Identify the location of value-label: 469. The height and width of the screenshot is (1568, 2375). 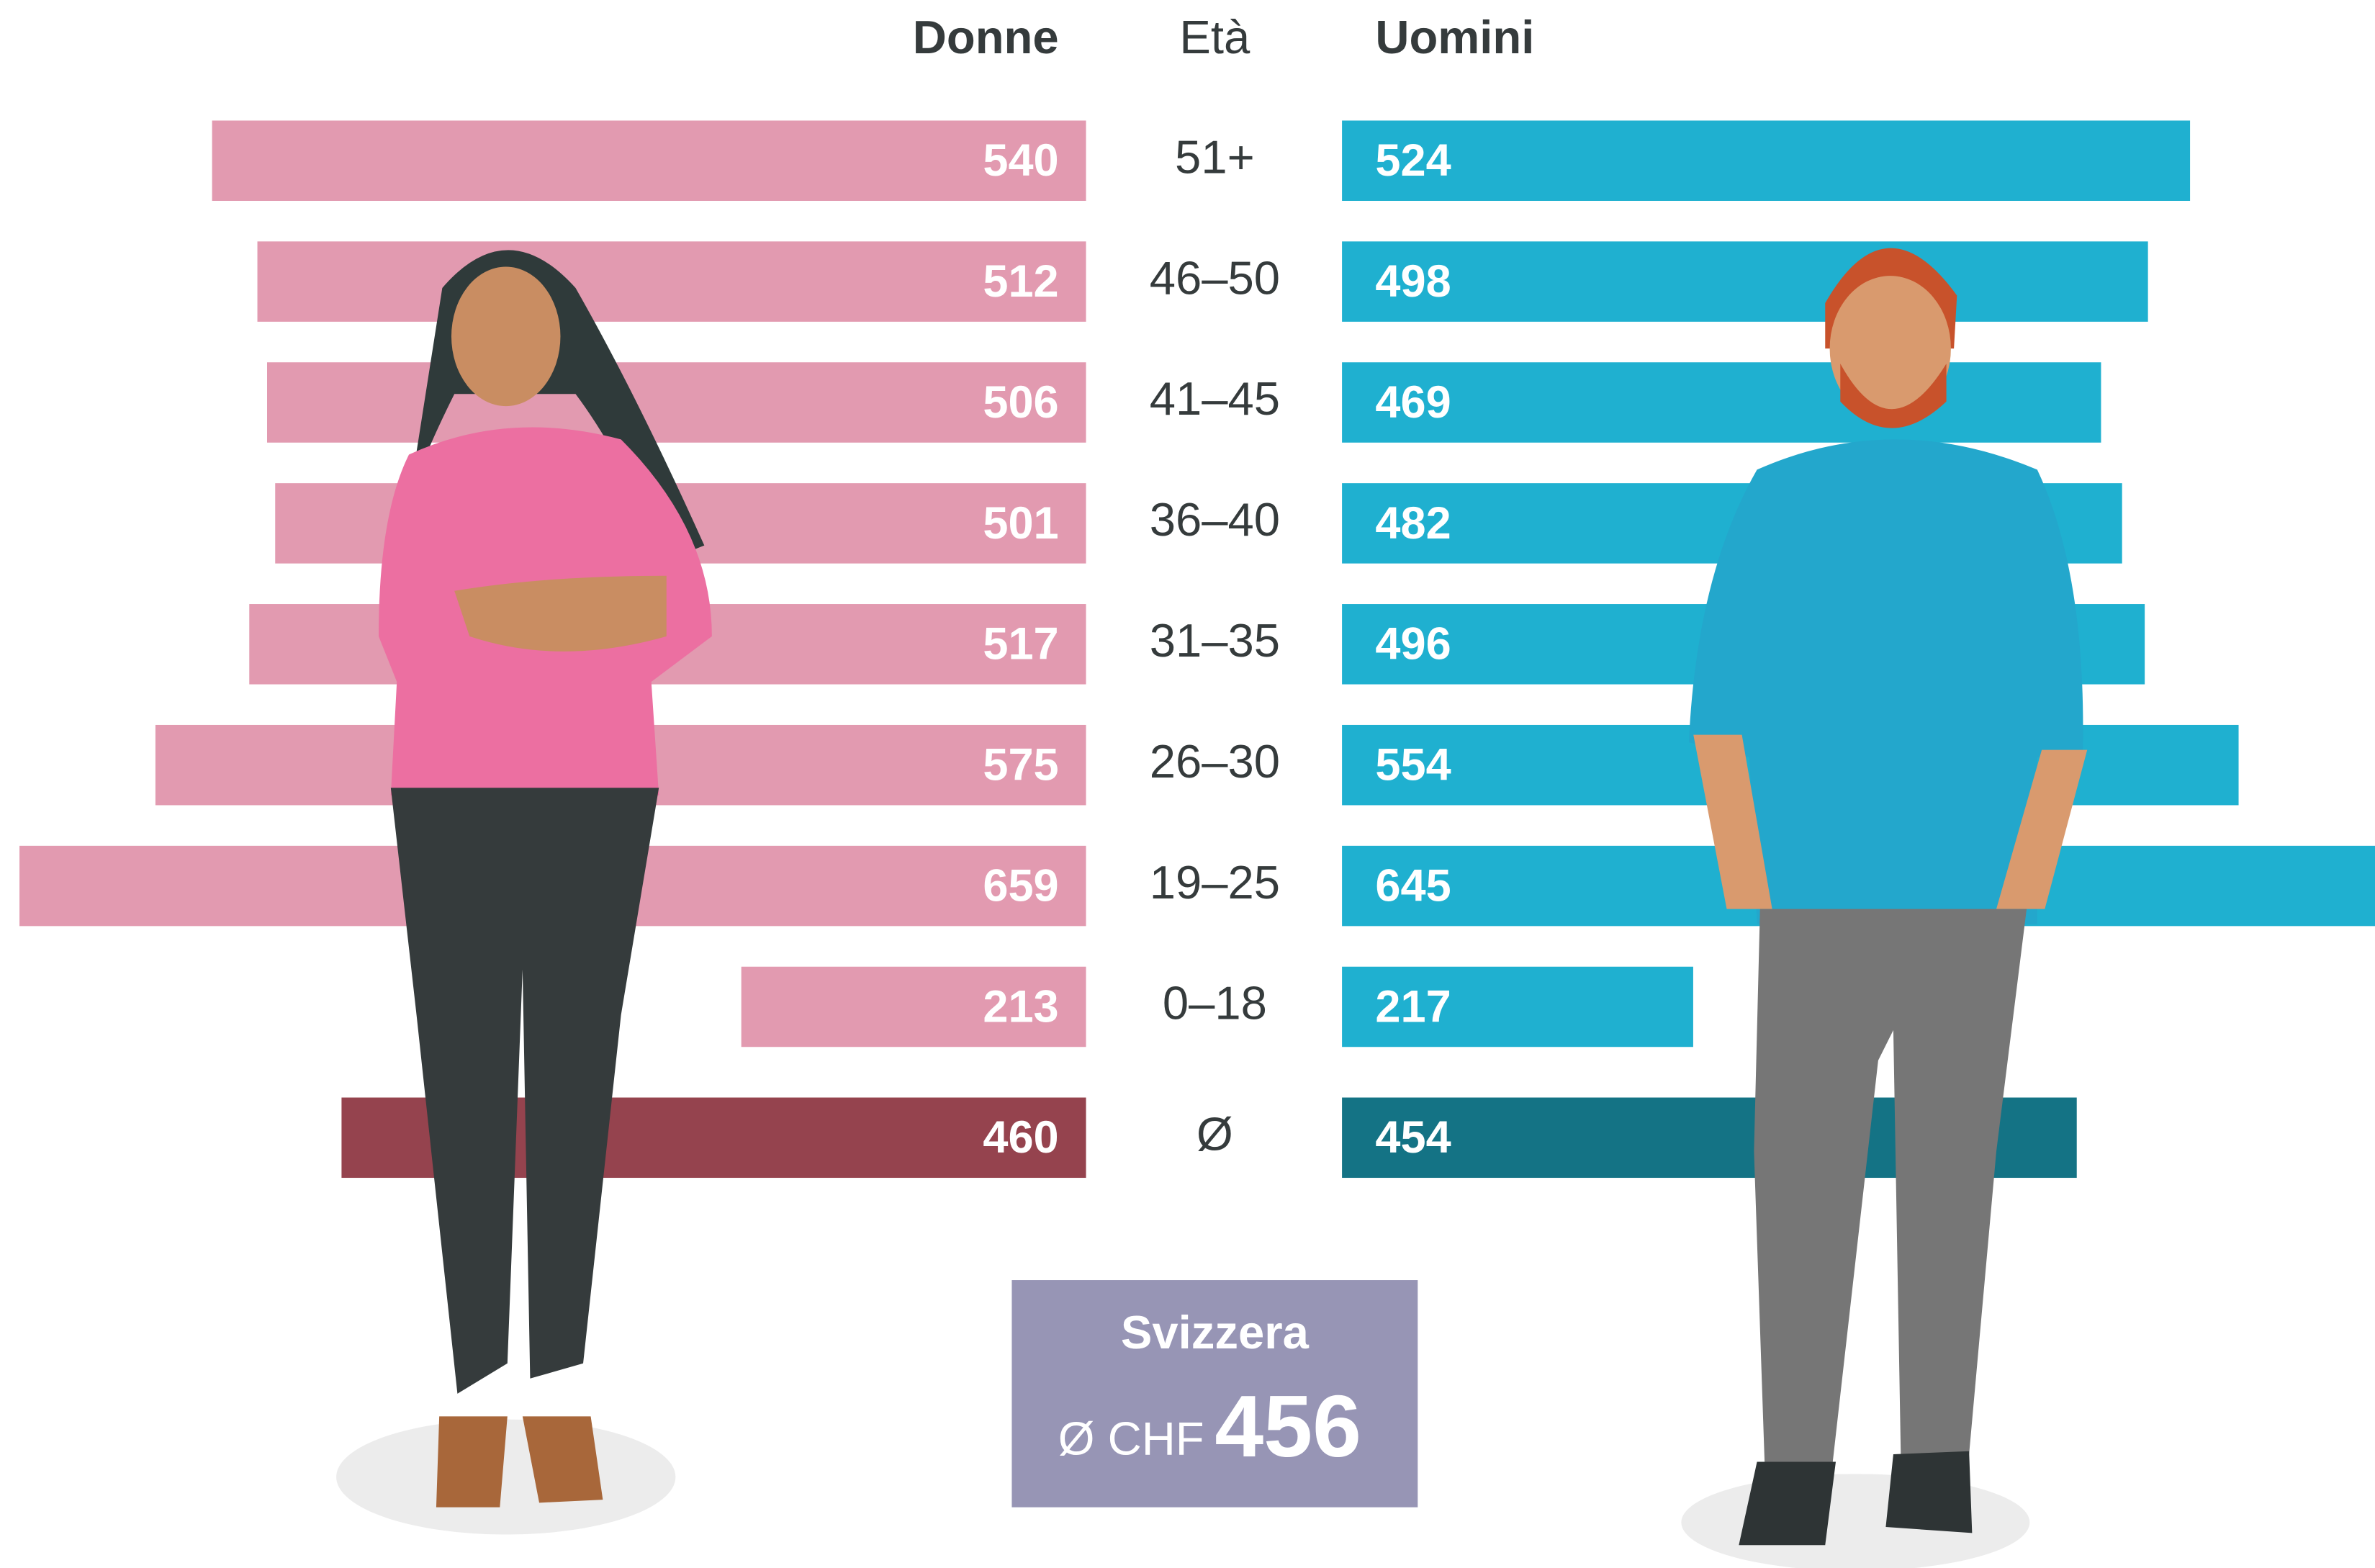
(1413, 402).